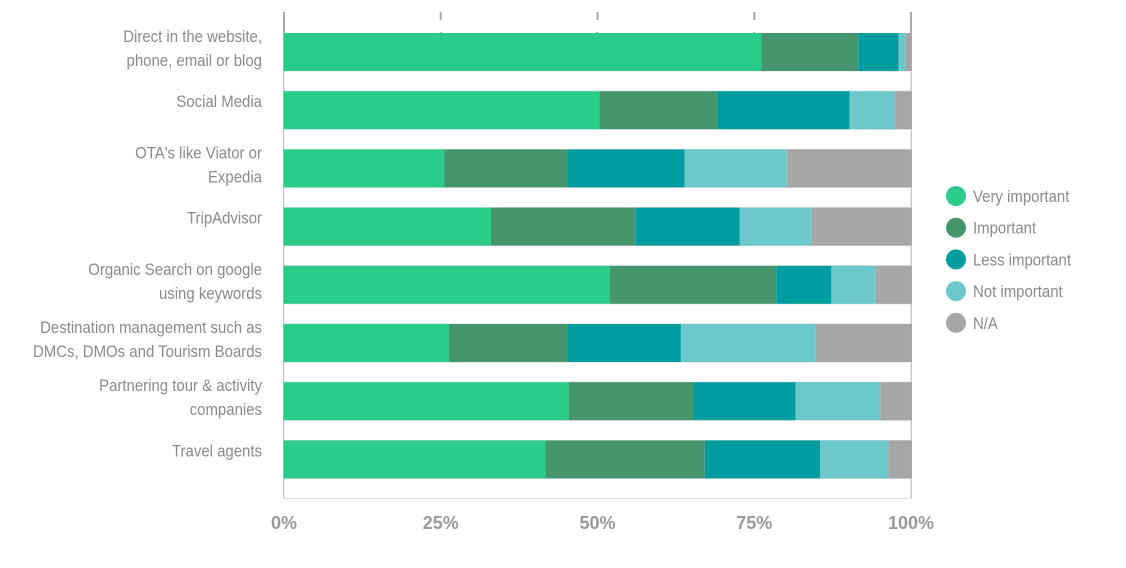 This screenshot has height=568, width=1126. I want to click on x-tick-label: 25%, so click(441, 523).